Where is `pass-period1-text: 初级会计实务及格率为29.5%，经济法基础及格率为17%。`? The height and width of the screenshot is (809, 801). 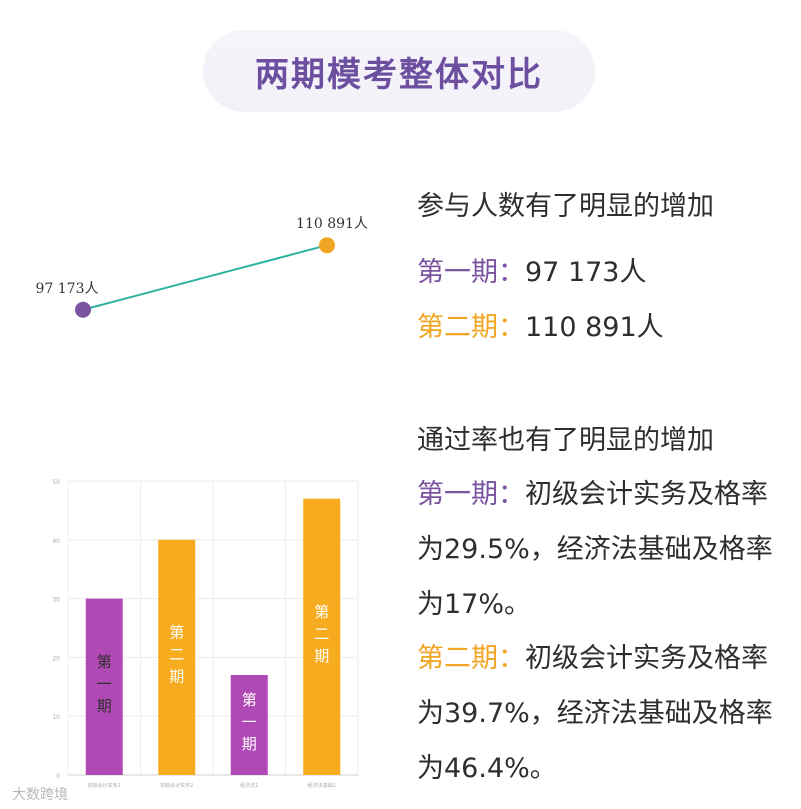 pass-period1-text: 初级会计实务及格率为29.5%，经济法基础及格率为17%。 is located at coordinates (595, 549).